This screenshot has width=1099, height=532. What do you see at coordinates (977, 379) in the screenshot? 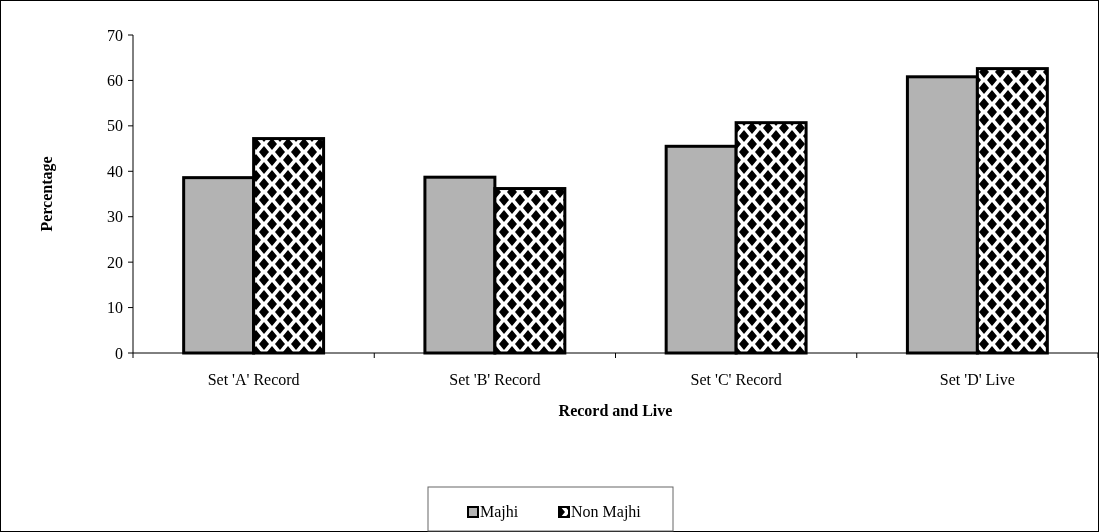
I see `x-tick-label: Set 'D' Live` at bounding box center [977, 379].